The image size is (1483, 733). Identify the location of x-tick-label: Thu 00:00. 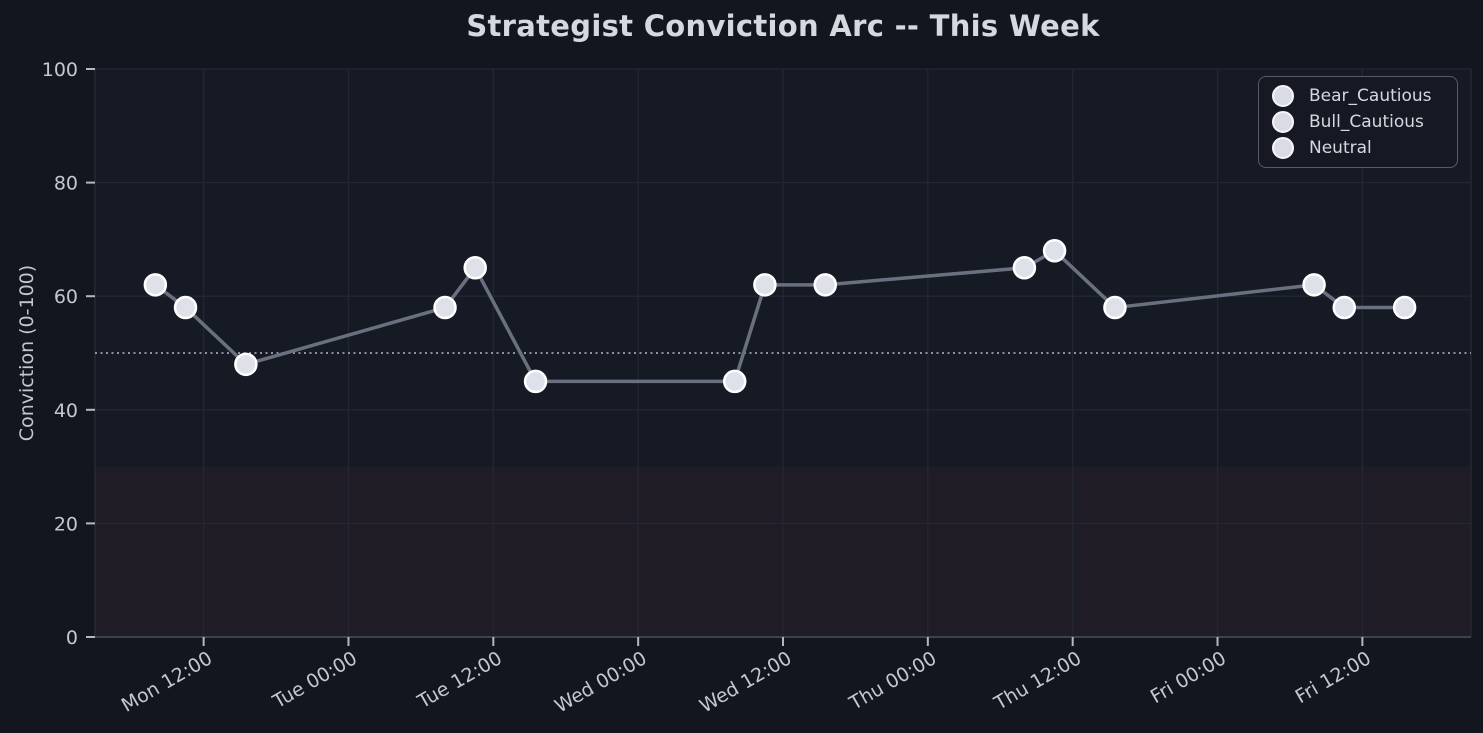
(892, 681).